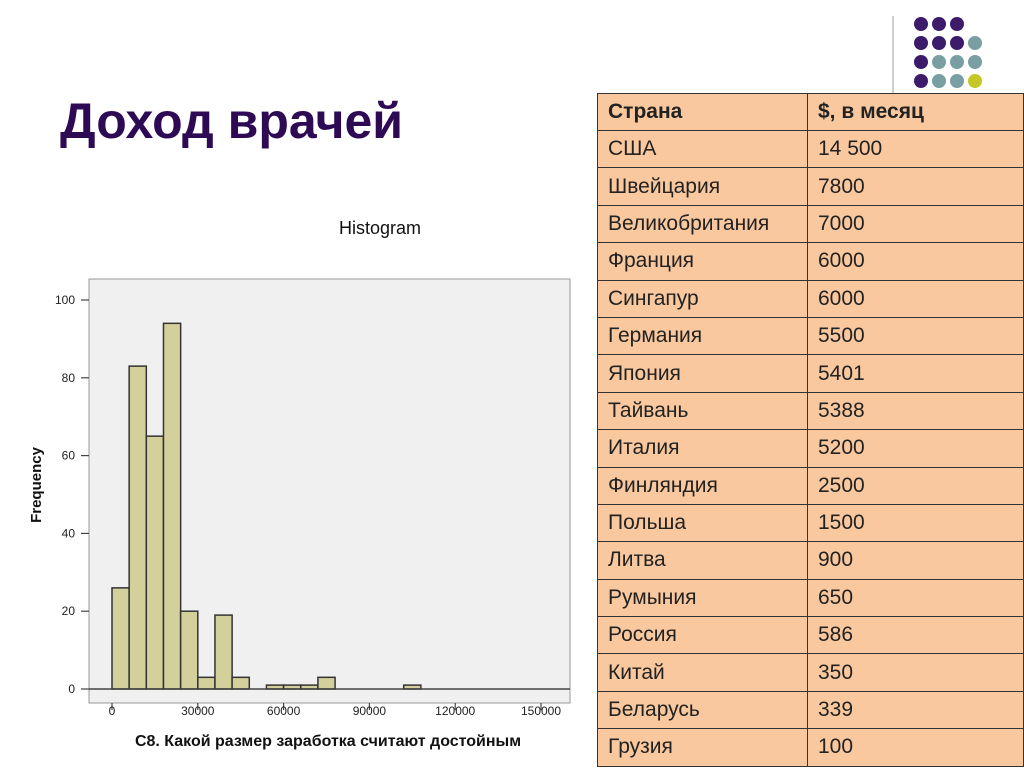 This screenshot has width=1024, height=768. What do you see at coordinates (702, 523) in the screenshot?
I see `country-cell: Польша` at bounding box center [702, 523].